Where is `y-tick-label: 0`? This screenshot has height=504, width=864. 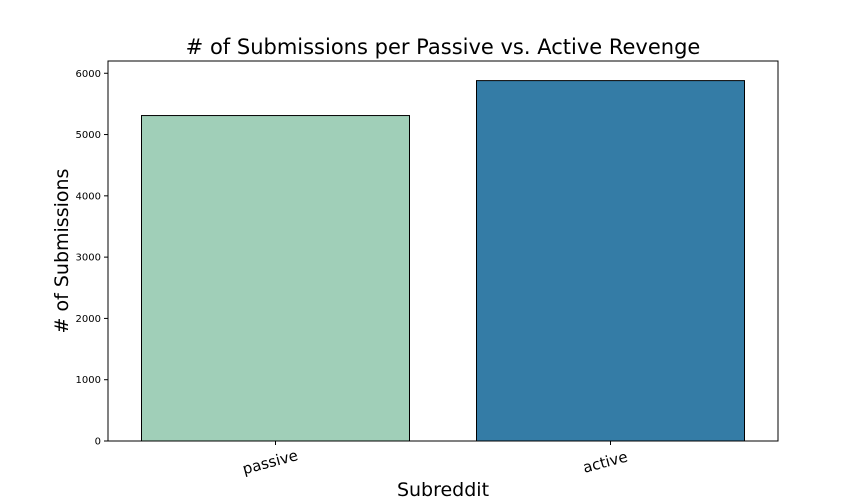 y-tick-label: 0 is located at coordinates (98, 442).